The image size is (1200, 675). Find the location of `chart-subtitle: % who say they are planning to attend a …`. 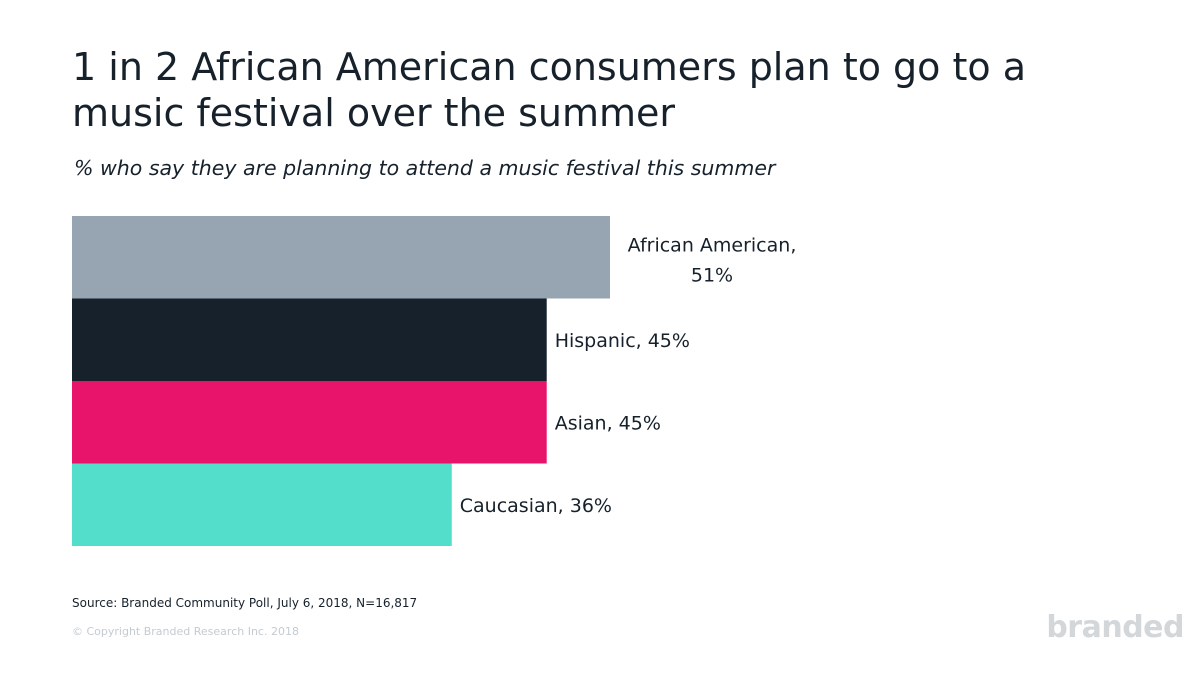

chart-subtitle: % who say they are planning to attend a … is located at coordinates (425, 168).